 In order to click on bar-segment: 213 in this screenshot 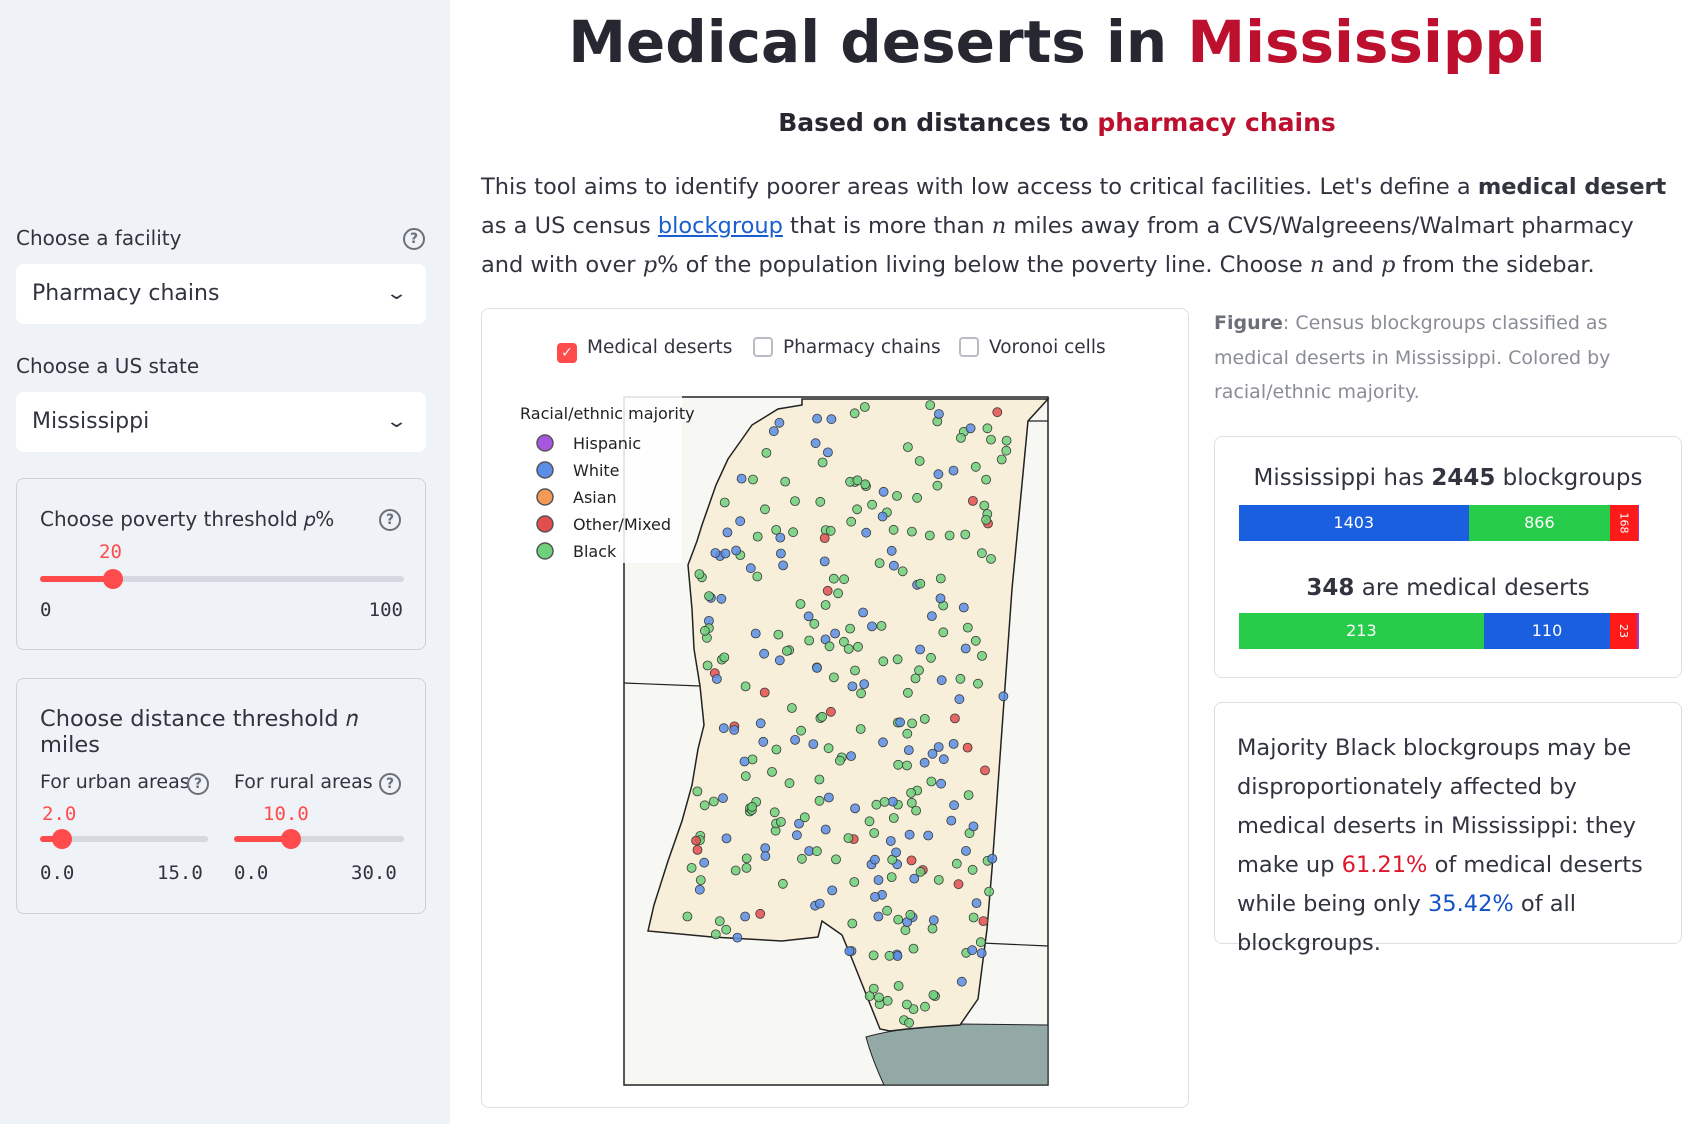, I will do `click(1361, 631)`.